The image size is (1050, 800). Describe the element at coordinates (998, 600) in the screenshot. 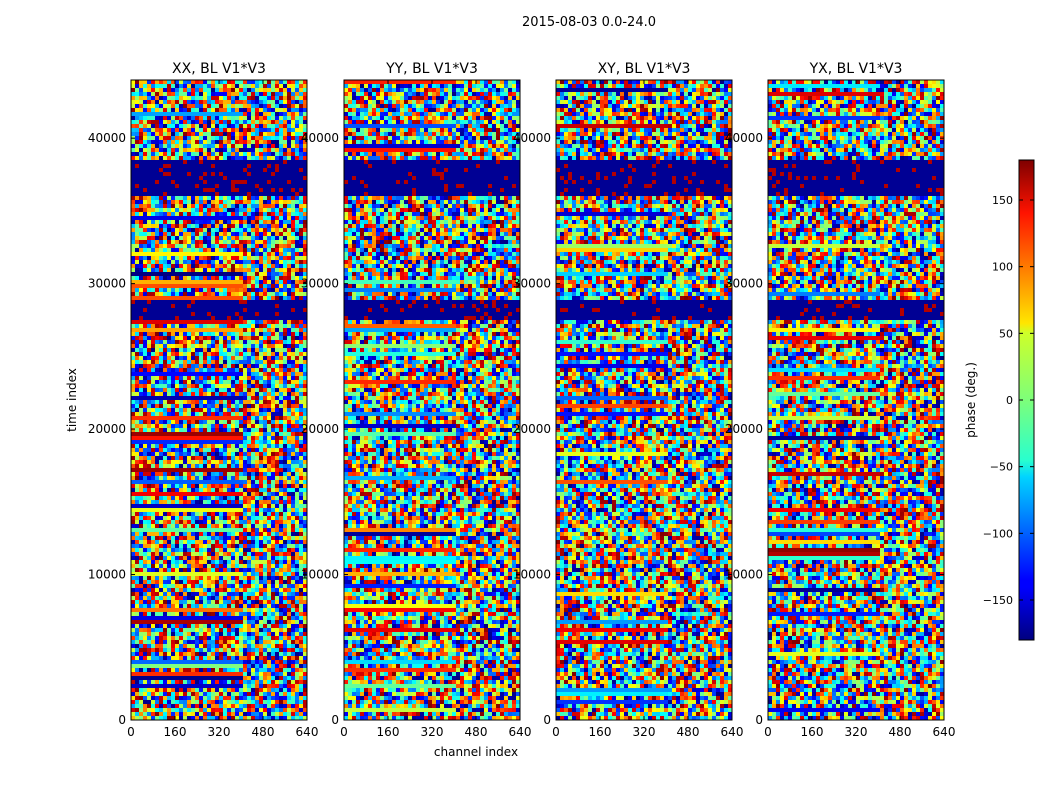

I see `colorbar-tick-label: −150` at that location.